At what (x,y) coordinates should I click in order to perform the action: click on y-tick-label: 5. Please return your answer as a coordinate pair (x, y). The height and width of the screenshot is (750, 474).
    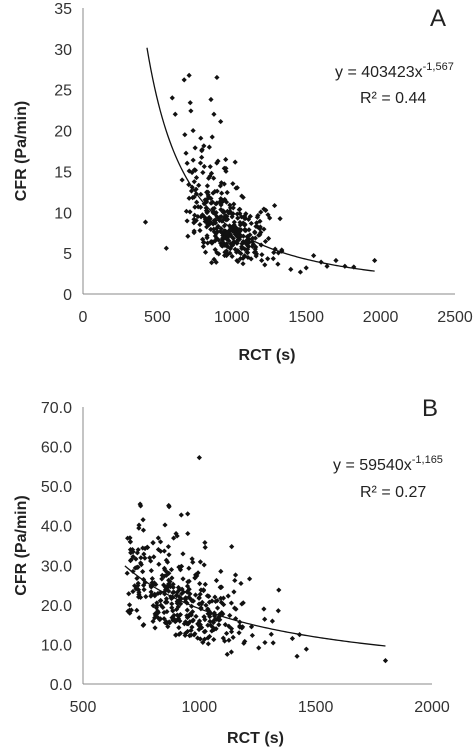
    Looking at the image, I should click on (67, 254).